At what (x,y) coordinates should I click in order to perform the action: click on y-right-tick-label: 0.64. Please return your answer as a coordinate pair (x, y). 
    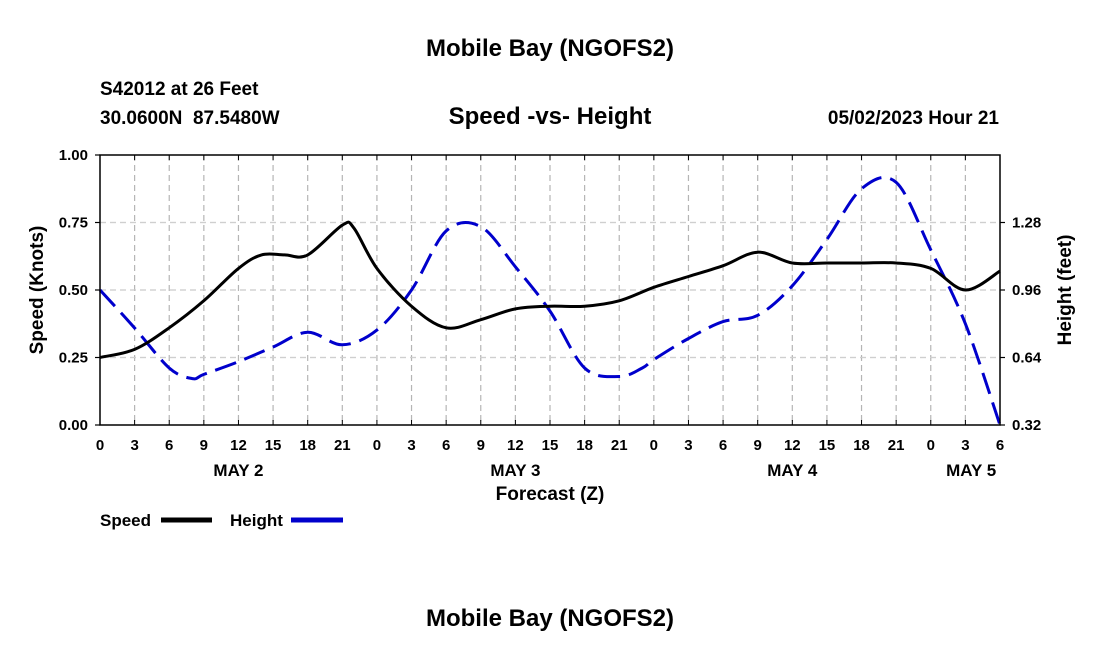
    Looking at the image, I should click on (1027, 358).